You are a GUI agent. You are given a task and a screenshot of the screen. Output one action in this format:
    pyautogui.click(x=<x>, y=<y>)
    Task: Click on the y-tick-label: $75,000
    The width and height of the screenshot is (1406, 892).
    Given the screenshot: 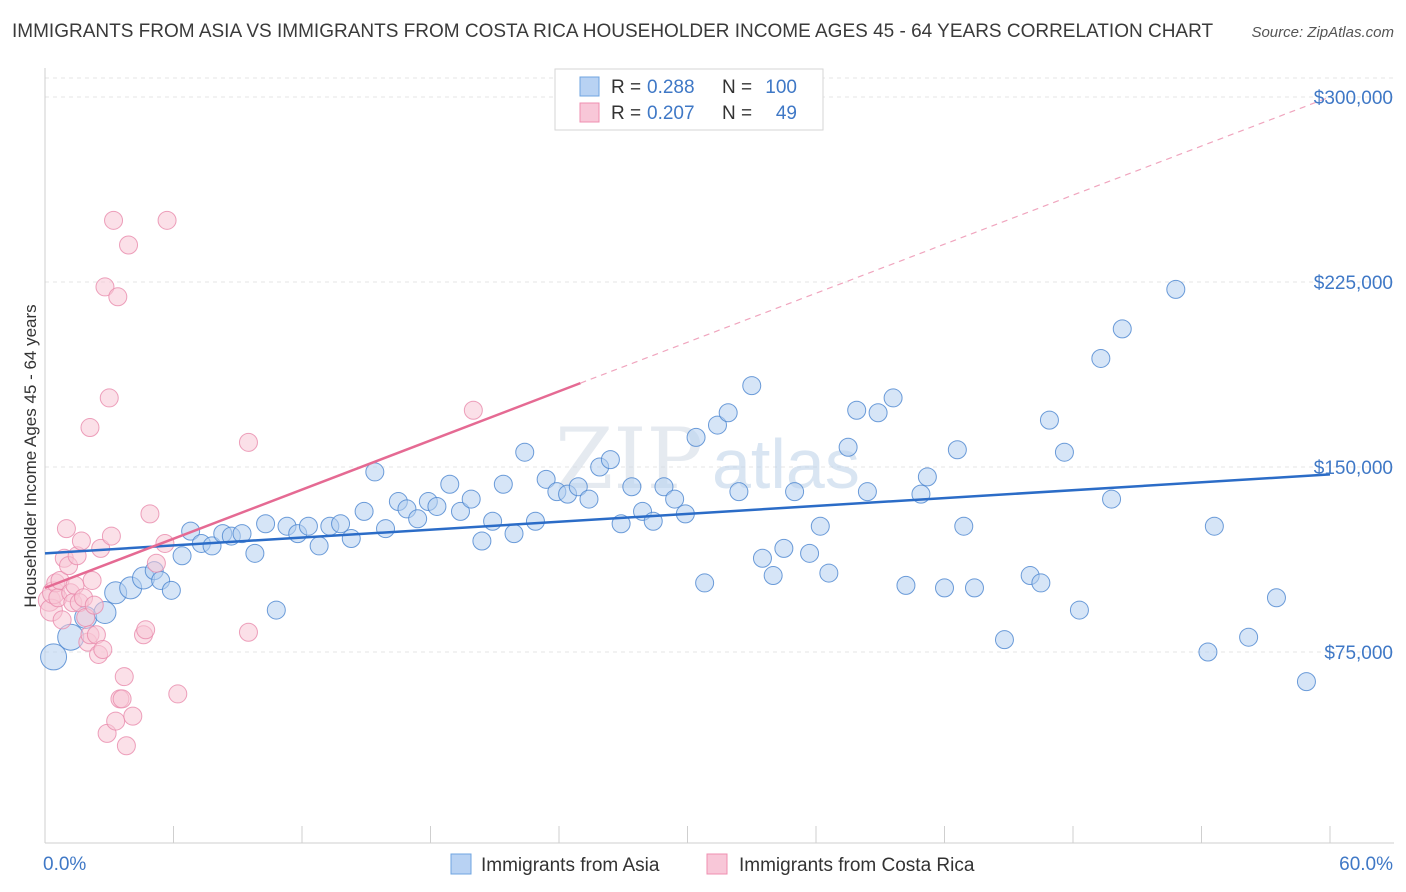 What is the action you would take?
    pyautogui.click(x=1358, y=653)
    